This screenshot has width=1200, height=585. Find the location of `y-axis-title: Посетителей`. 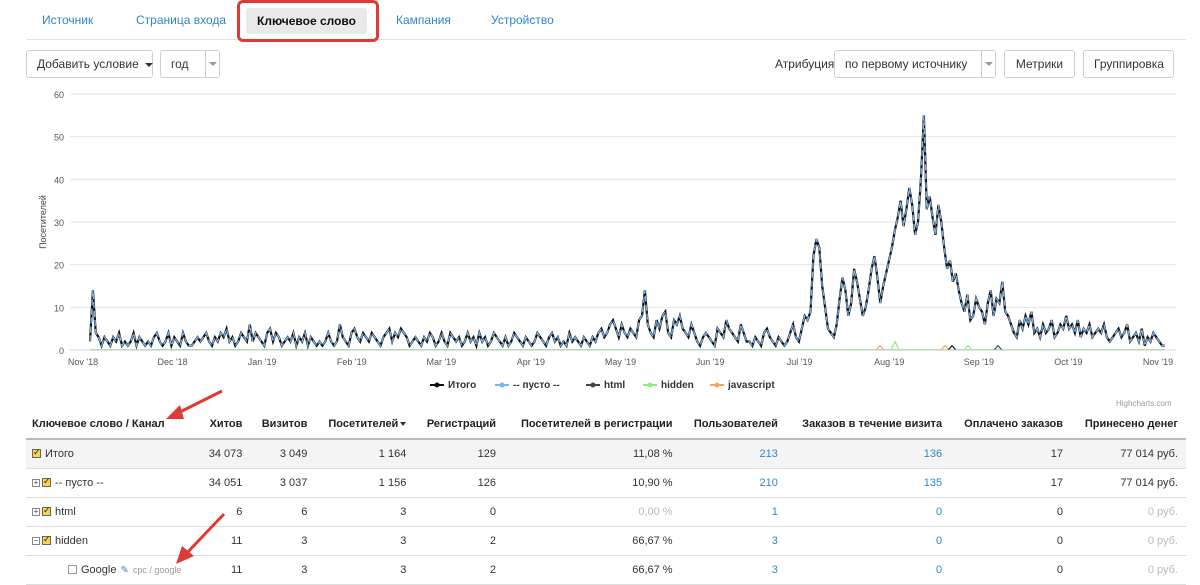

y-axis-title: Посетителей is located at coordinates (43, 222).